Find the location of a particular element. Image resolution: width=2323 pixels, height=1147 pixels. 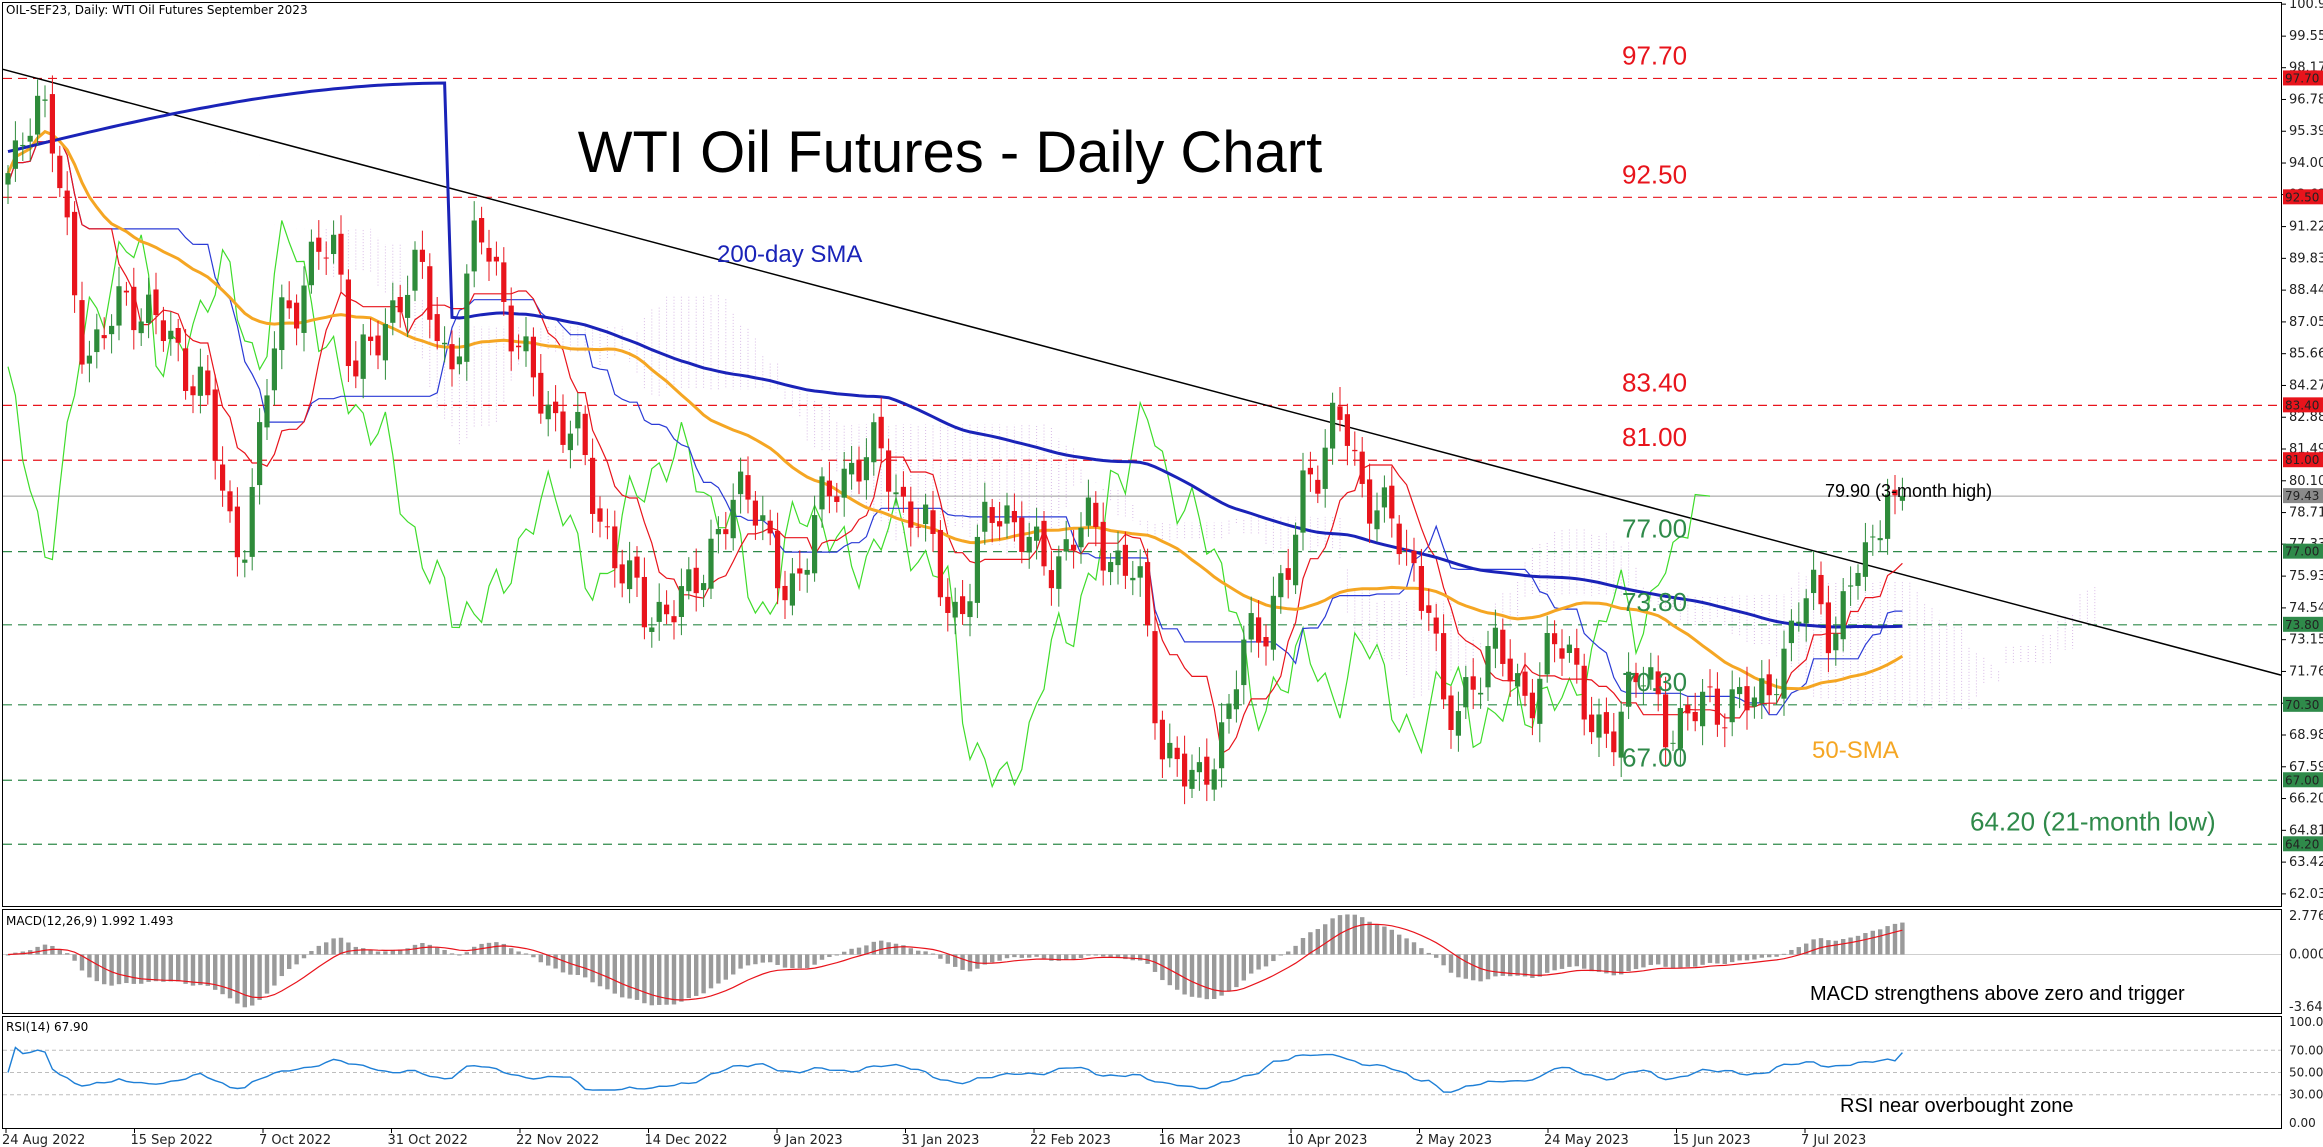

time-axis-label: 24 Aug 2022 is located at coordinates (43, 1140).